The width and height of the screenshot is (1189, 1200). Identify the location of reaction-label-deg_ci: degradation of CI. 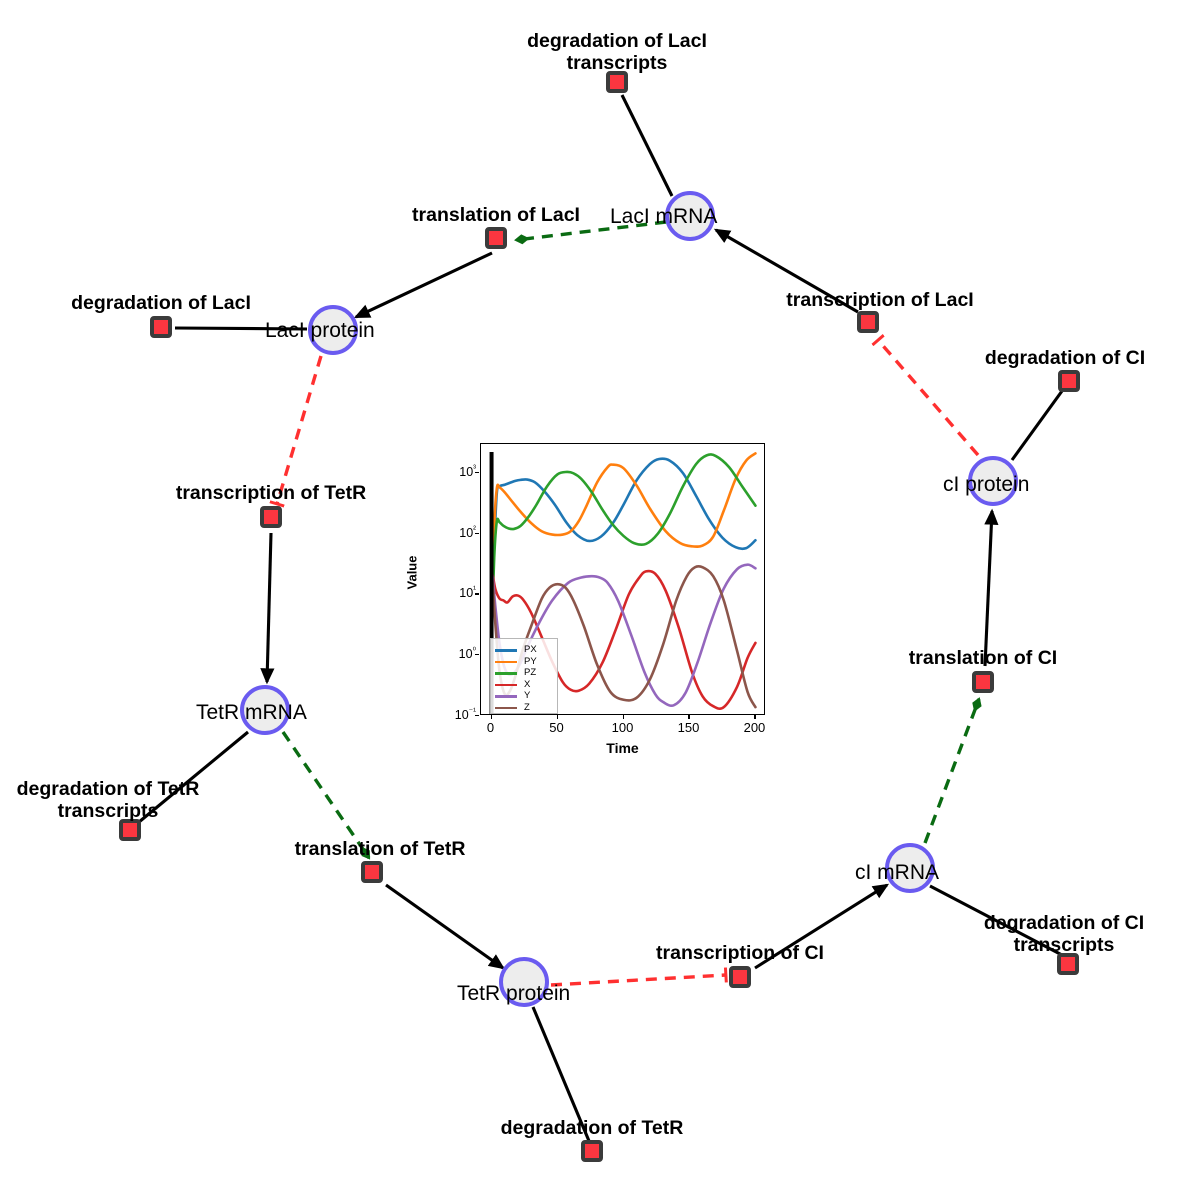
(1065, 358).